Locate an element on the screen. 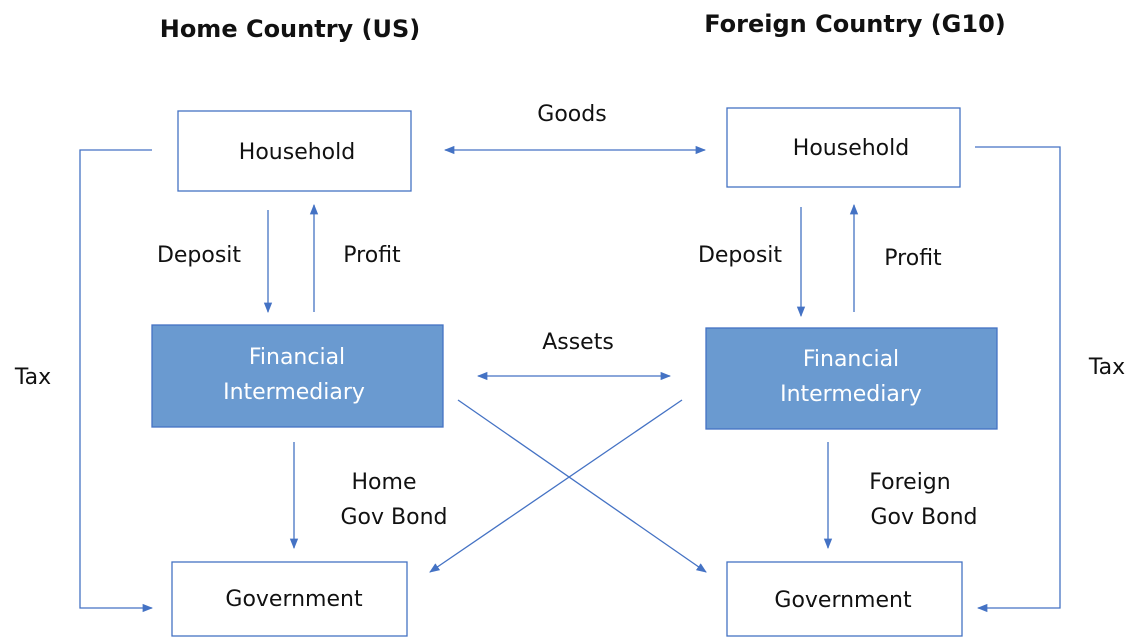 The image size is (1137, 638). title: Foreign Country (G10) is located at coordinates (855, 24).